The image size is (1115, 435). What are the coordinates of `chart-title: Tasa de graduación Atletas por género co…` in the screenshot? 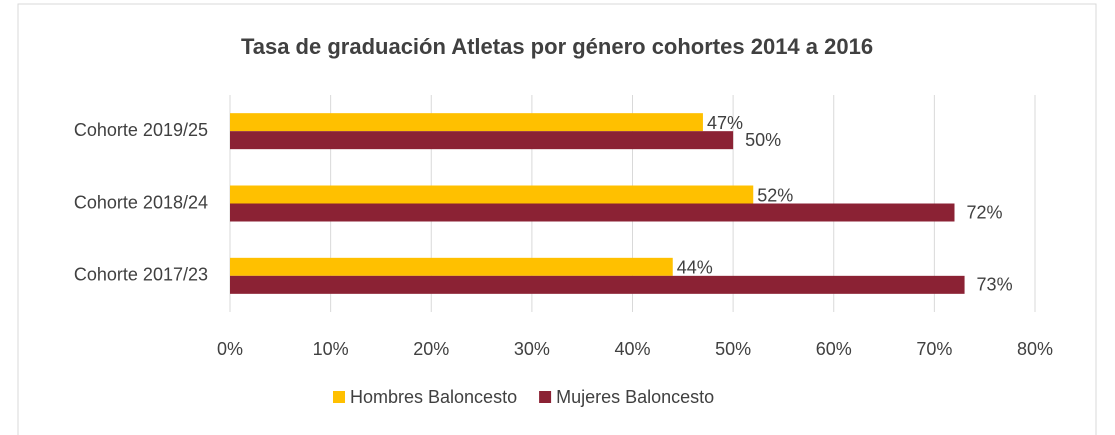 It's located at (557, 46).